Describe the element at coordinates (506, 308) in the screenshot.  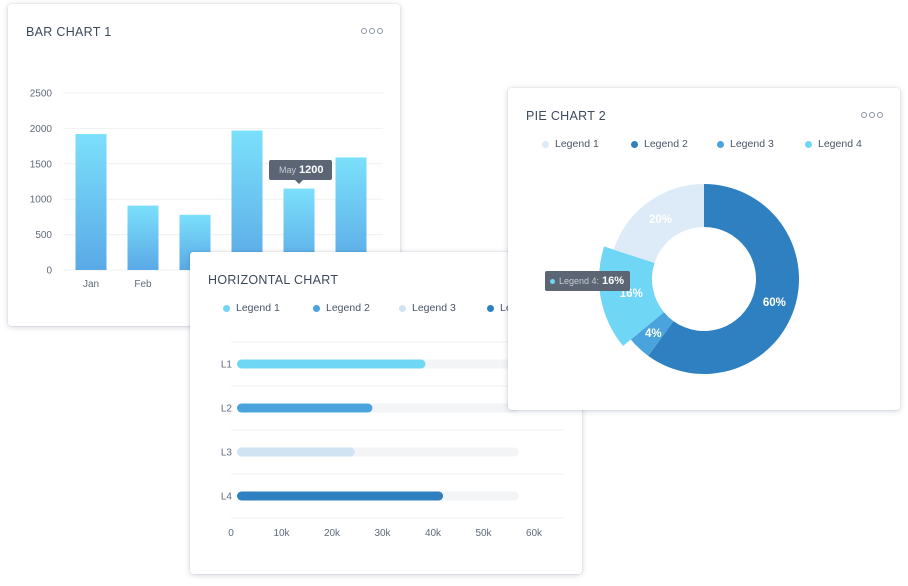
I see `legend-label: Le` at that location.